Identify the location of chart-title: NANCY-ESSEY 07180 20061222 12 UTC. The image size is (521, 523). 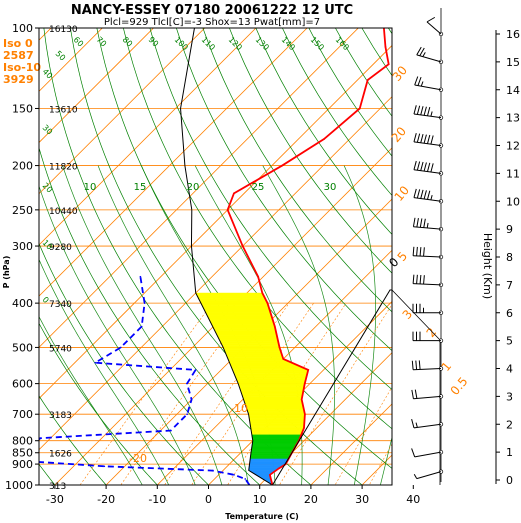
(212, 10).